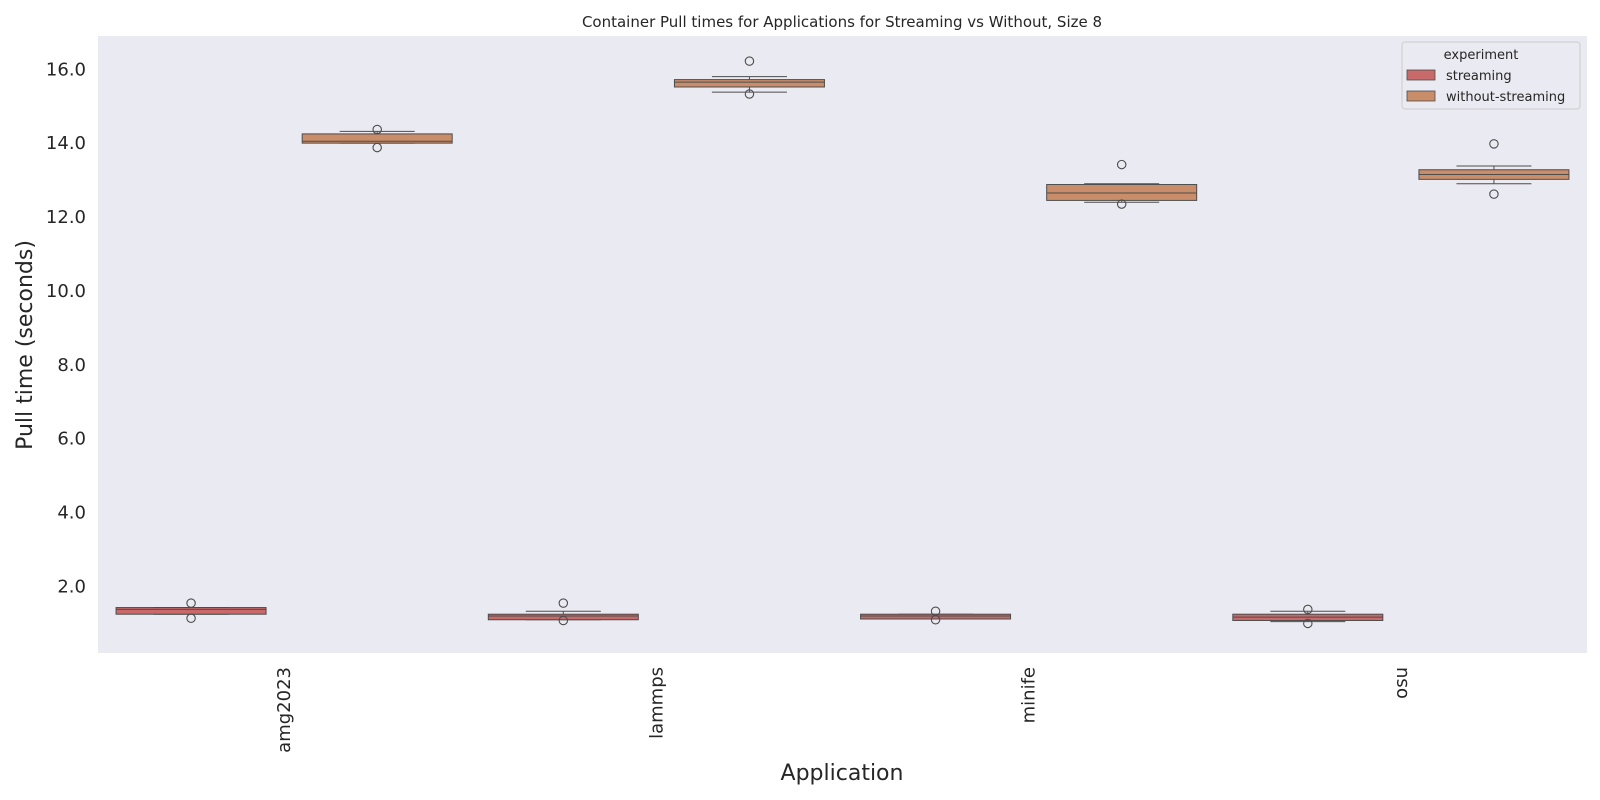  Describe the element at coordinates (842, 773) in the screenshot. I see `x-axis-label: Application` at that location.